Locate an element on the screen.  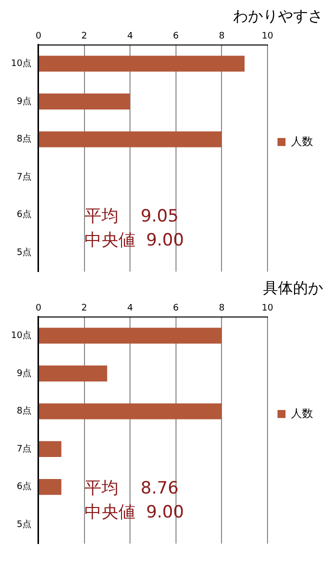
annotation: 平均 8.76 is located at coordinates (131, 488).